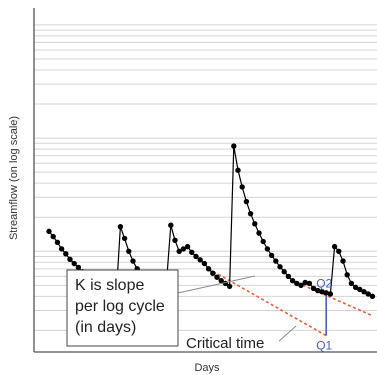  I want to click on recession-lines, so click(290, 302).